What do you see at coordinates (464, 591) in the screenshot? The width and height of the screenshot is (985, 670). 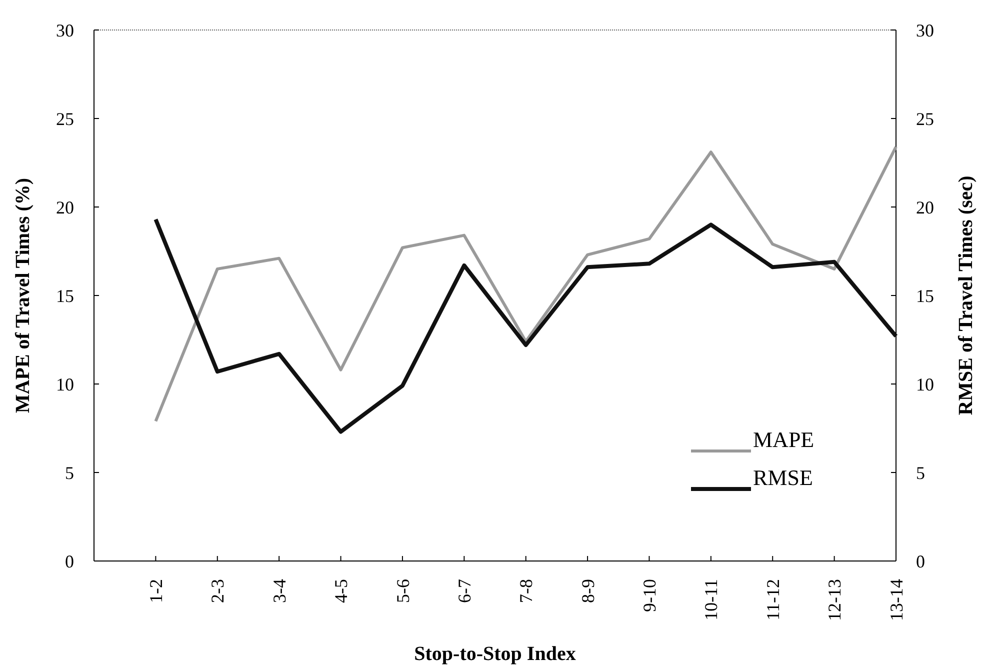 I see `x-tick-label: 6-7` at bounding box center [464, 591].